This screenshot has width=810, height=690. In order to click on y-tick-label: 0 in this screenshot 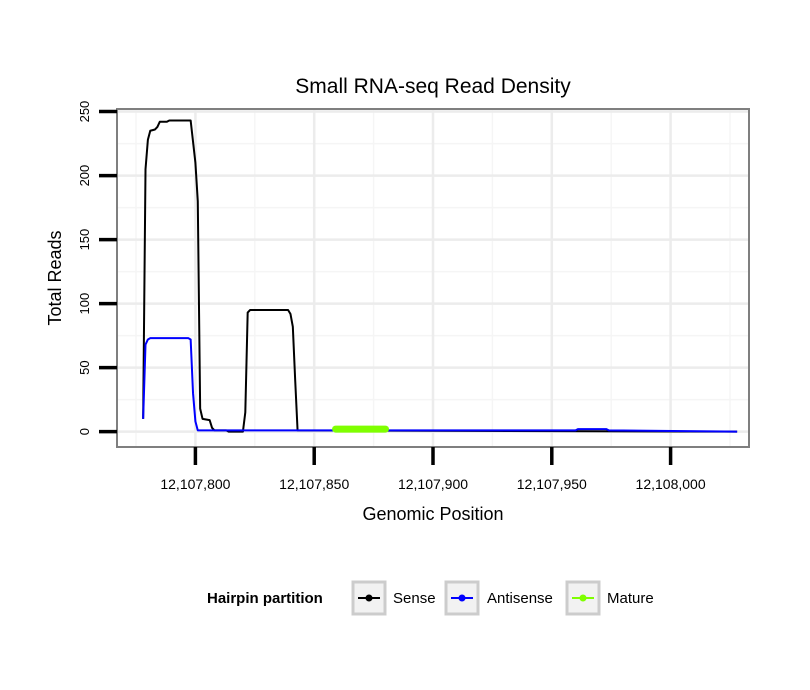, I will do `click(84, 431)`.